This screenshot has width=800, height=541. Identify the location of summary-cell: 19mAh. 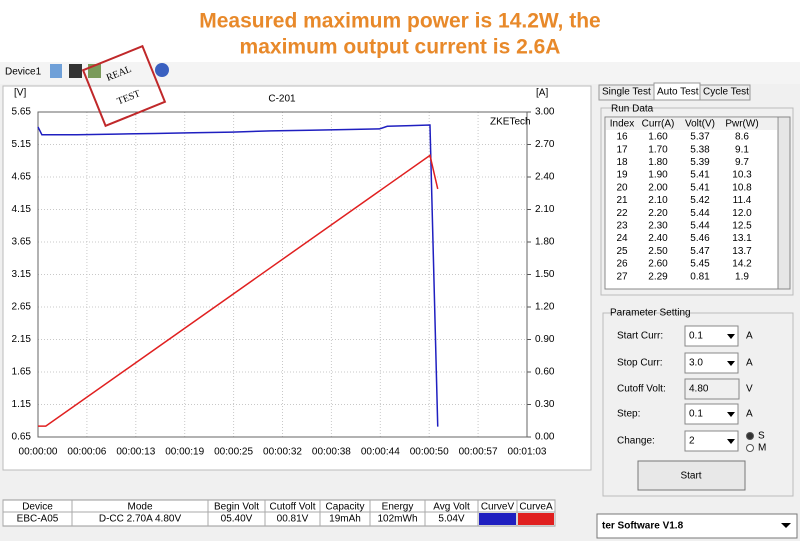
(345, 519).